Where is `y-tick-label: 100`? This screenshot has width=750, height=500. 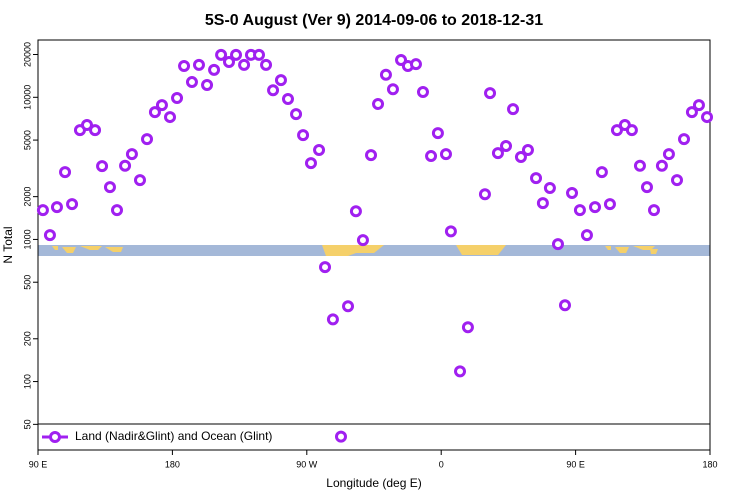
y-tick-label: 100 is located at coordinates (27, 381).